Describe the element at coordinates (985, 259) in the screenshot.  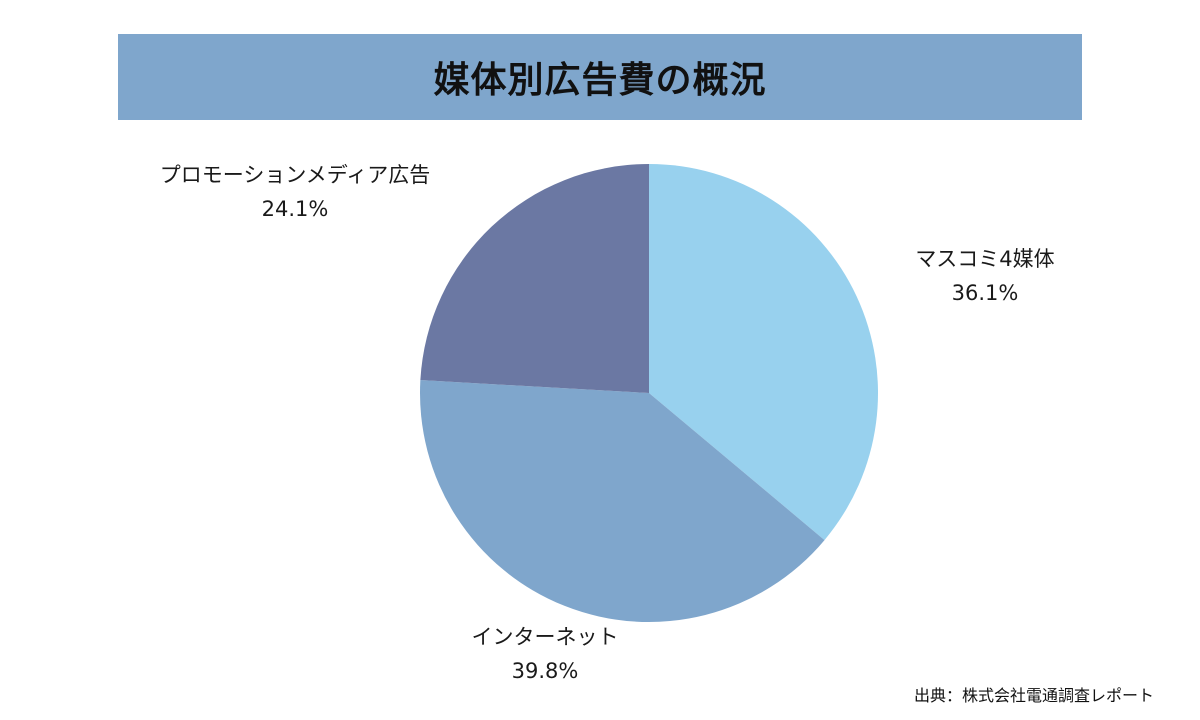
I see `slice-category-mass-media: マスコミ4媒体` at that location.